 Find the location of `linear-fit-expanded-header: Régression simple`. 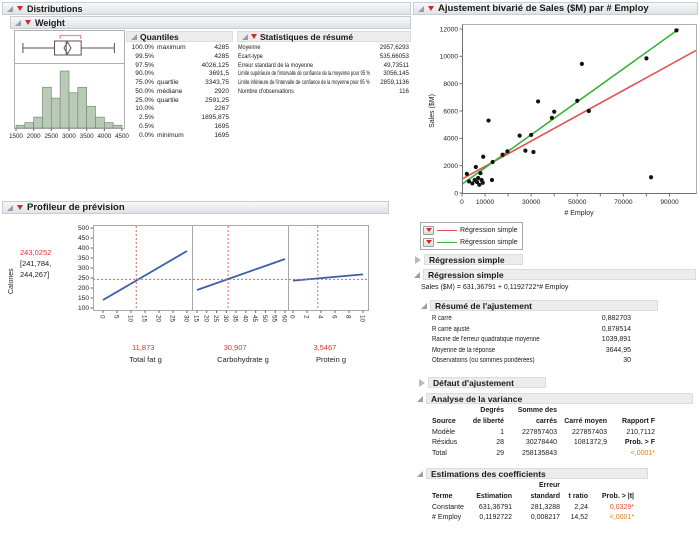

linear-fit-expanded-header: Régression simple is located at coordinates (555, 274).